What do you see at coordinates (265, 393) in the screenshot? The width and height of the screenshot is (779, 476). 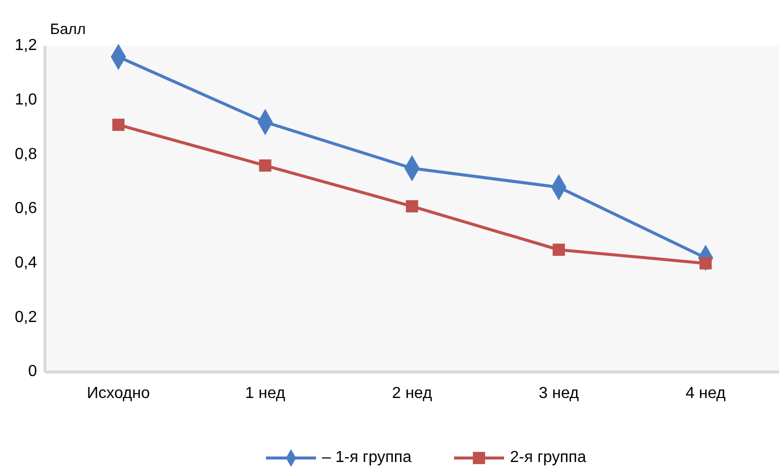 I see `x-tick-label: 1 нед` at bounding box center [265, 393].